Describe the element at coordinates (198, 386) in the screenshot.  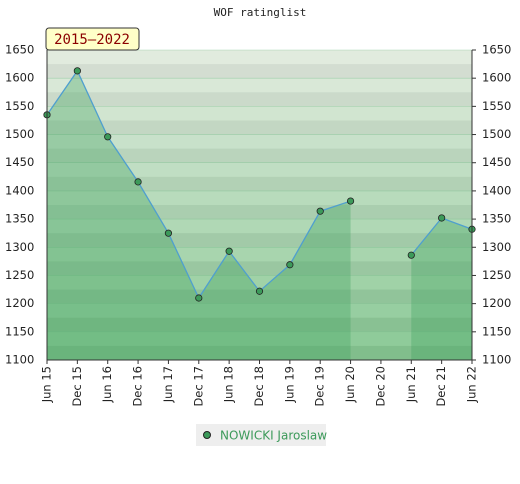
I see `x-tick-label: Dec 17` at that location.